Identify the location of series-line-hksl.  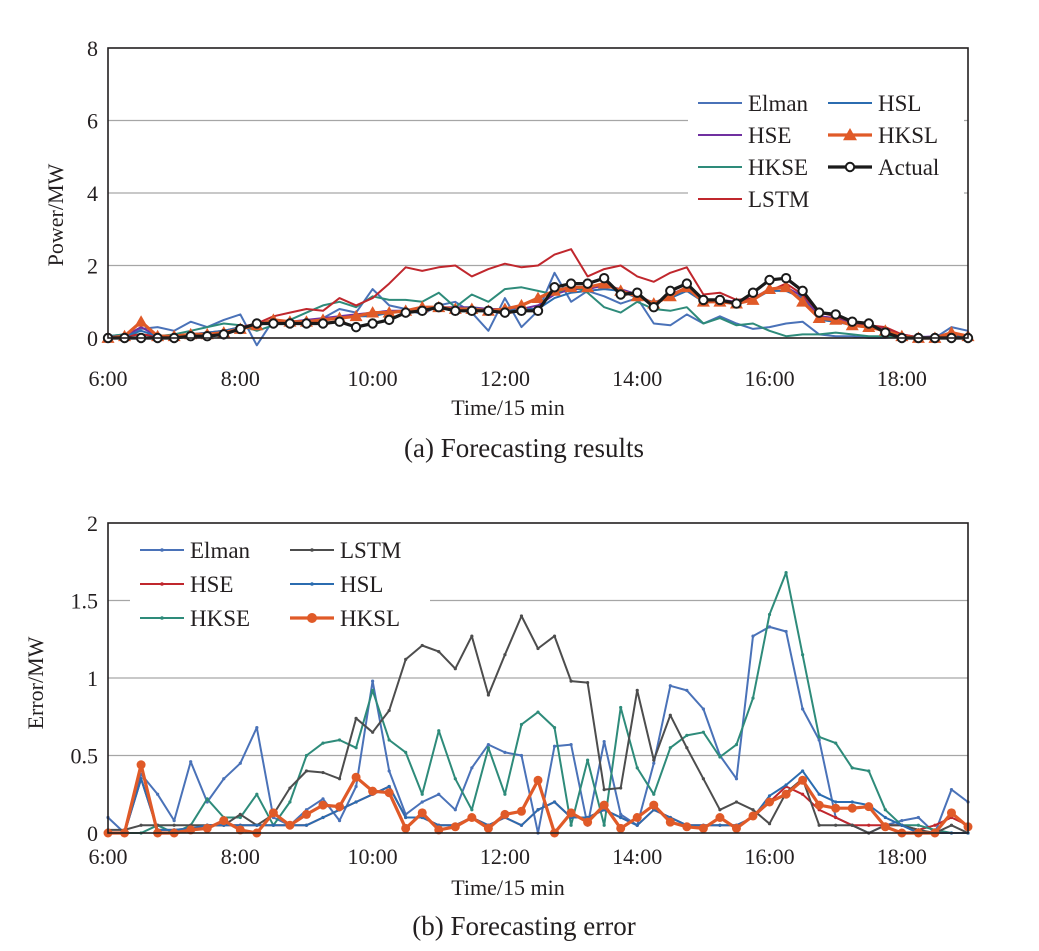
(539, 799).